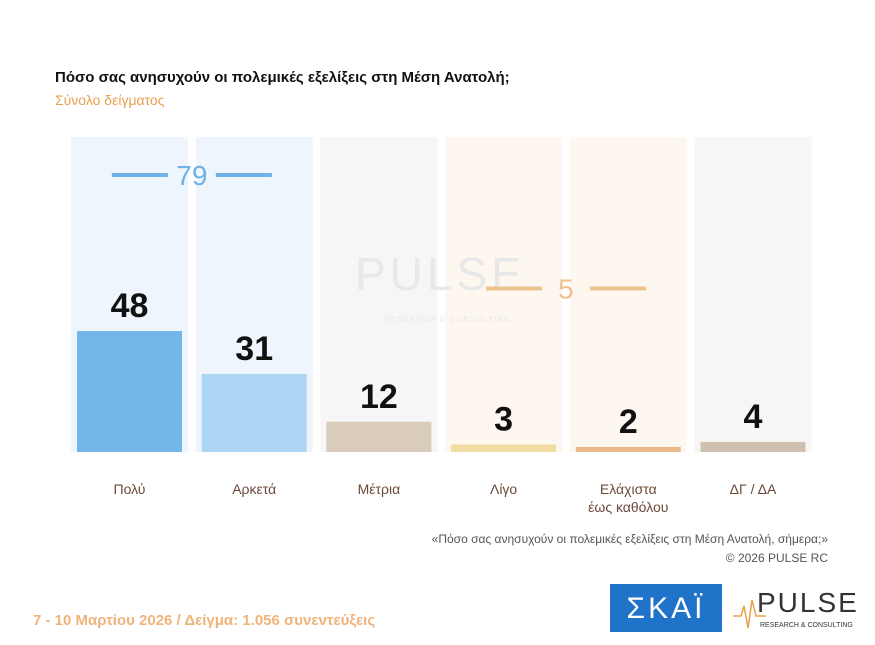  I want to click on category-label: Ελάχιστα έως καθόλου, so click(628, 498).